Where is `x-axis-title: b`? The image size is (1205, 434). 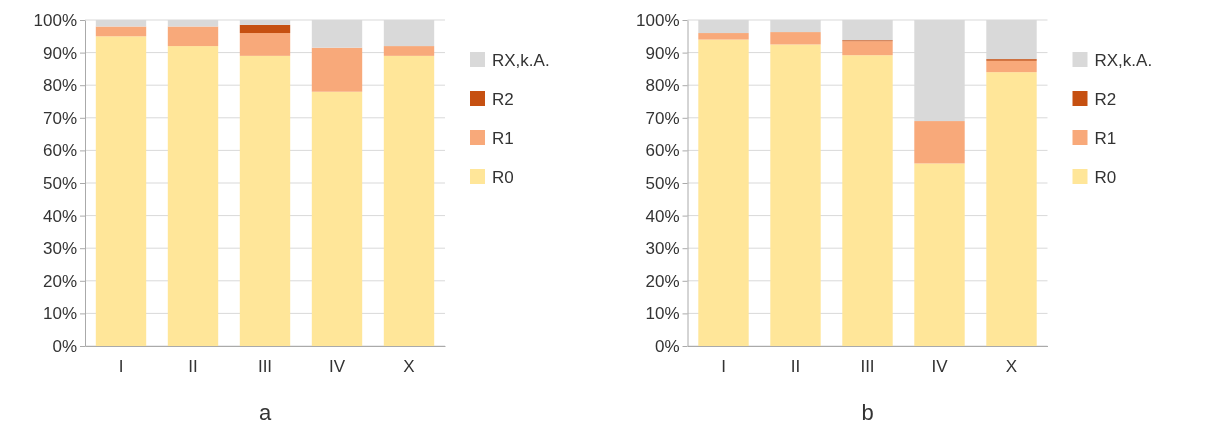 x-axis-title: b is located at coordinates (867, 412).